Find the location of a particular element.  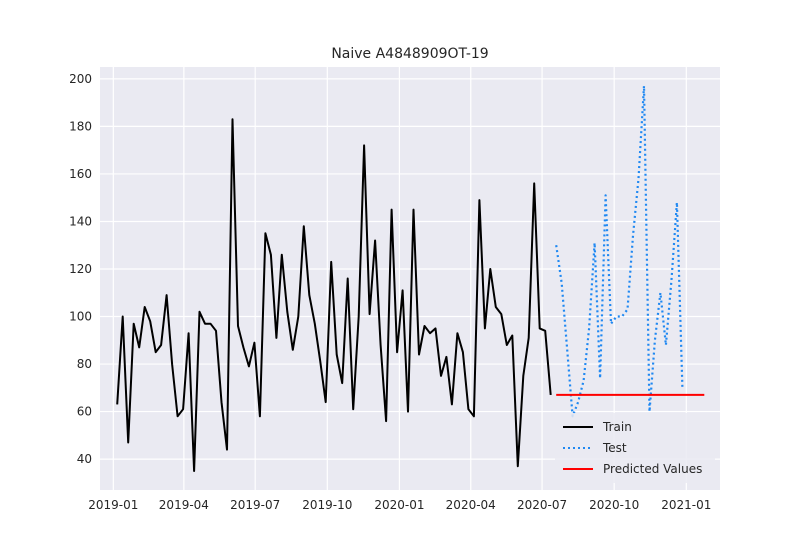

y-tick-label: 140 is located at coordinates (80, 221).